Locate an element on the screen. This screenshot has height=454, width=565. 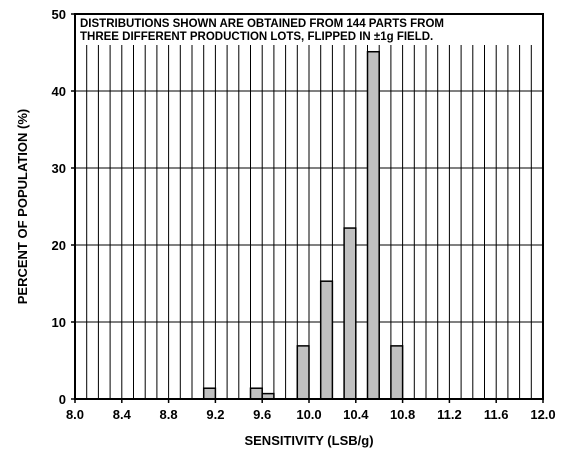
x-tick-label: 11.6 is located at coordinates (496, 414).